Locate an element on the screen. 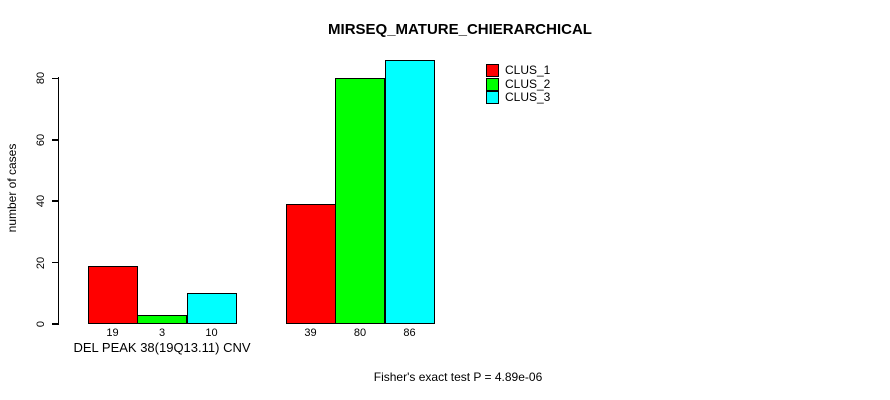 This screenshot has height=400, width=890. legend-item-clus_3: CLUS_3 is located at coordinates (518, 96).